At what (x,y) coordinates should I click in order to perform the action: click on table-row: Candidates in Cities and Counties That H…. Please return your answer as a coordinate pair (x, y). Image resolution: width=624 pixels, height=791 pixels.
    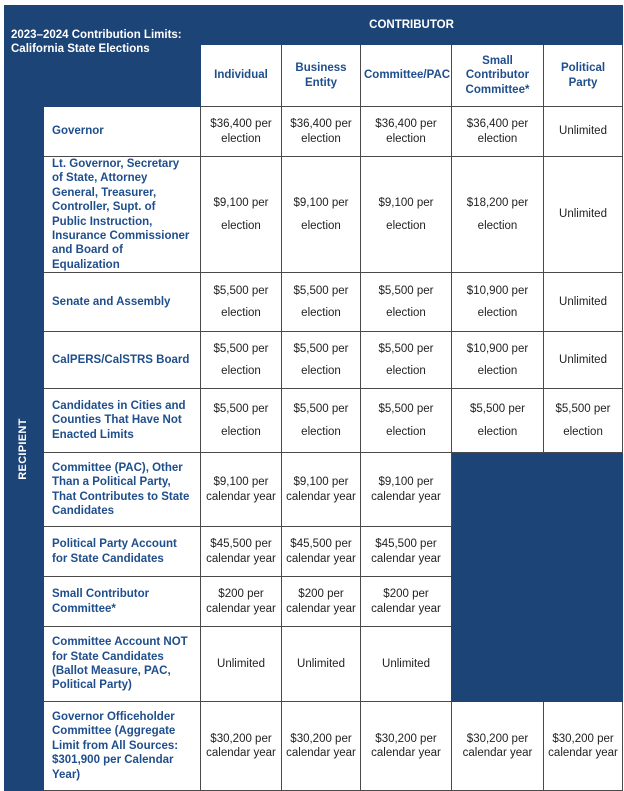
    Looking at the image, I should click on (314, 420).